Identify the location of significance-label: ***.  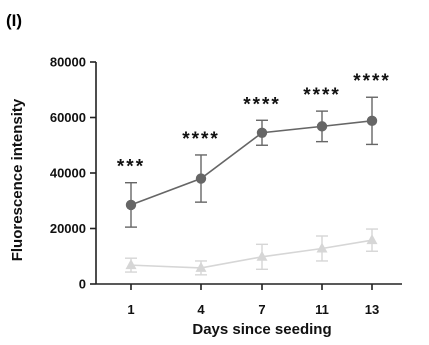
(131, 167).